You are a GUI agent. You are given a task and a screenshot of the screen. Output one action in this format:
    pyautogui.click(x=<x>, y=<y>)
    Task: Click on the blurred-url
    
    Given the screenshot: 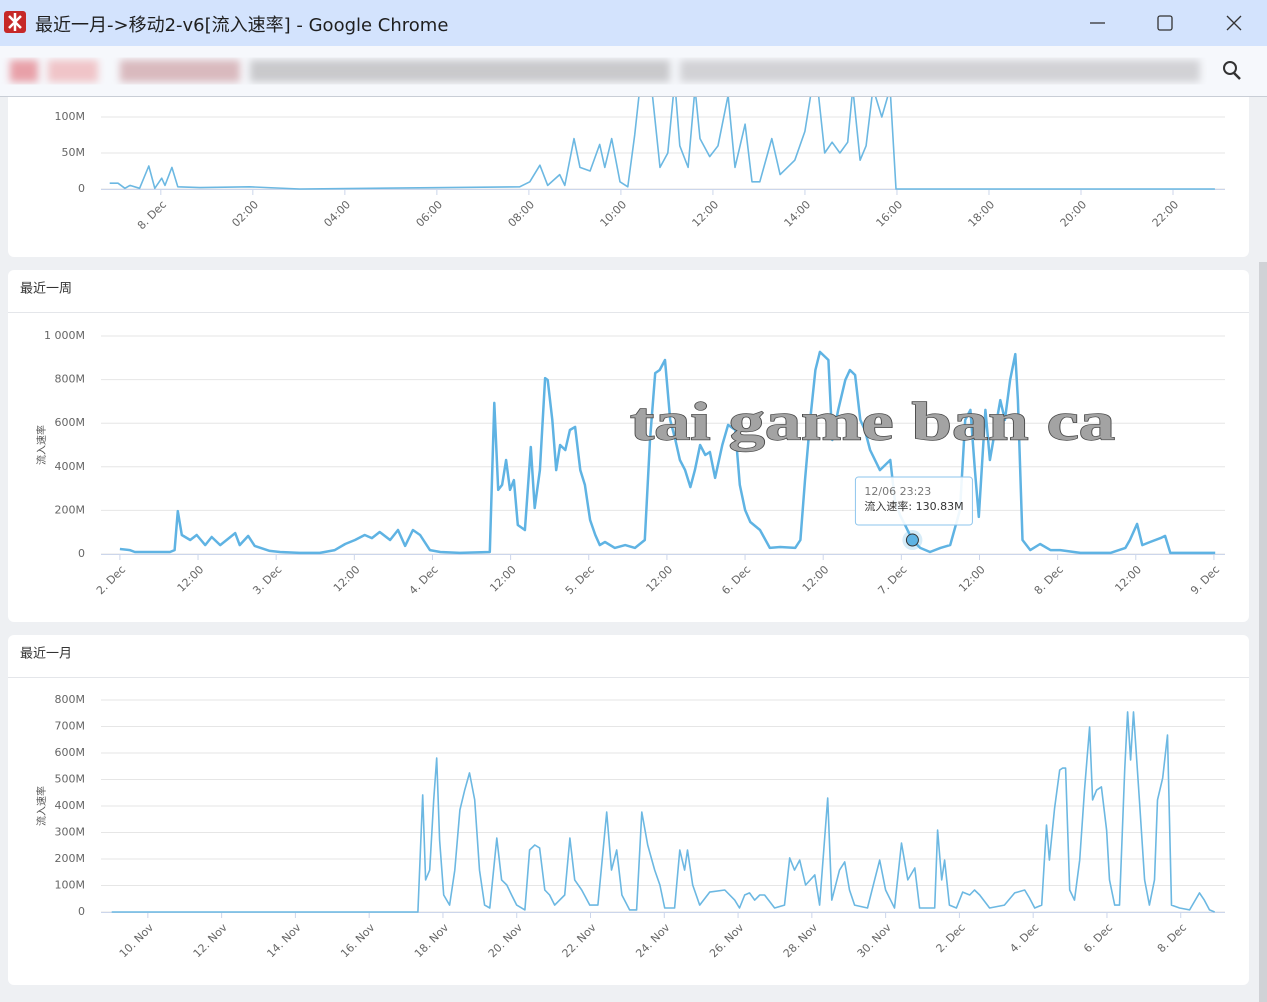 What is the action you would take?
    pyautogui.click(x=625, y=71)
    